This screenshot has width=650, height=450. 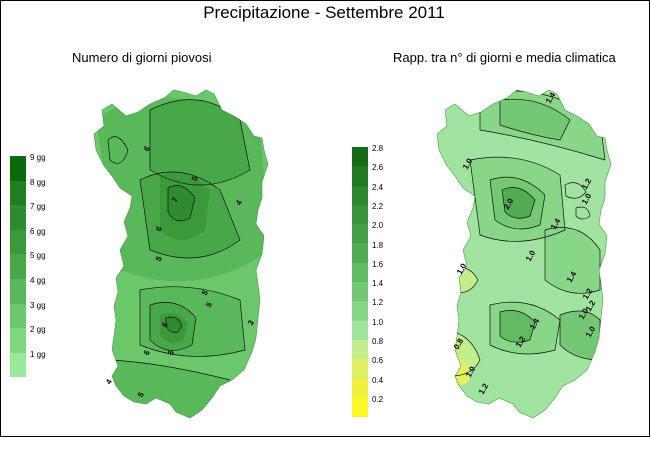 What do you see at coordinates (378, 303) in the screenshot?
I see `legend-label: 1.2` at bounding box center [378, 303].